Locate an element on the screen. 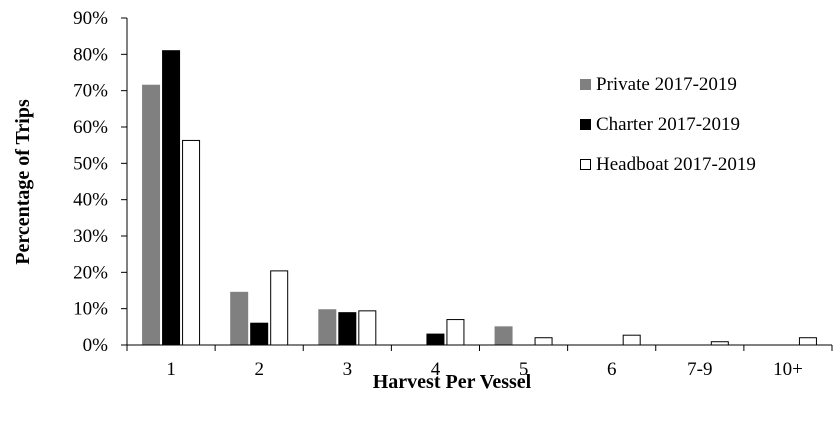 The height and width of the screenshot is (428, 839). x-tick-label: 1 is located at coordinates (171, 369).